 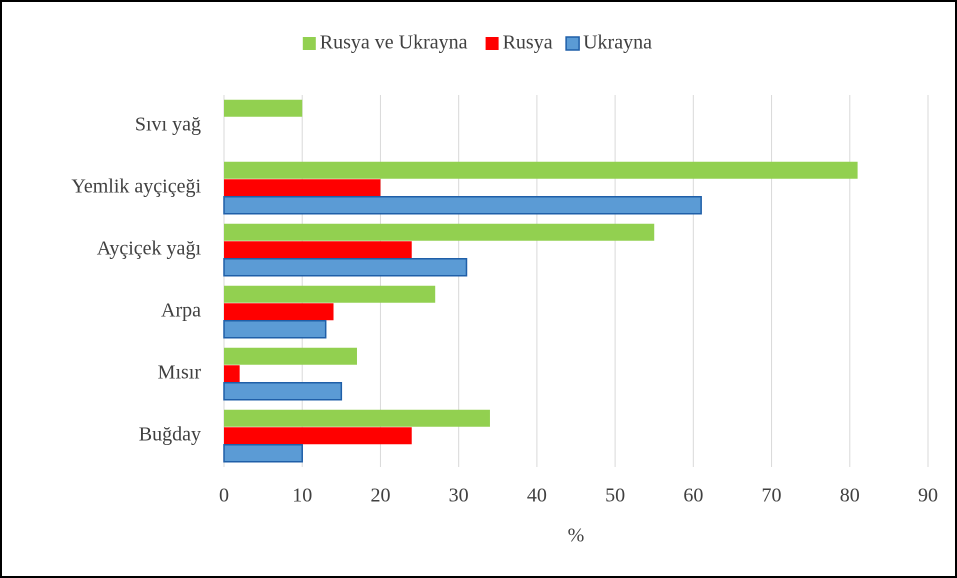 What do you see at coordinates (537, 496) in the screenshot?
I see `x-tick-label: 40` at bounding box center [537, 496].